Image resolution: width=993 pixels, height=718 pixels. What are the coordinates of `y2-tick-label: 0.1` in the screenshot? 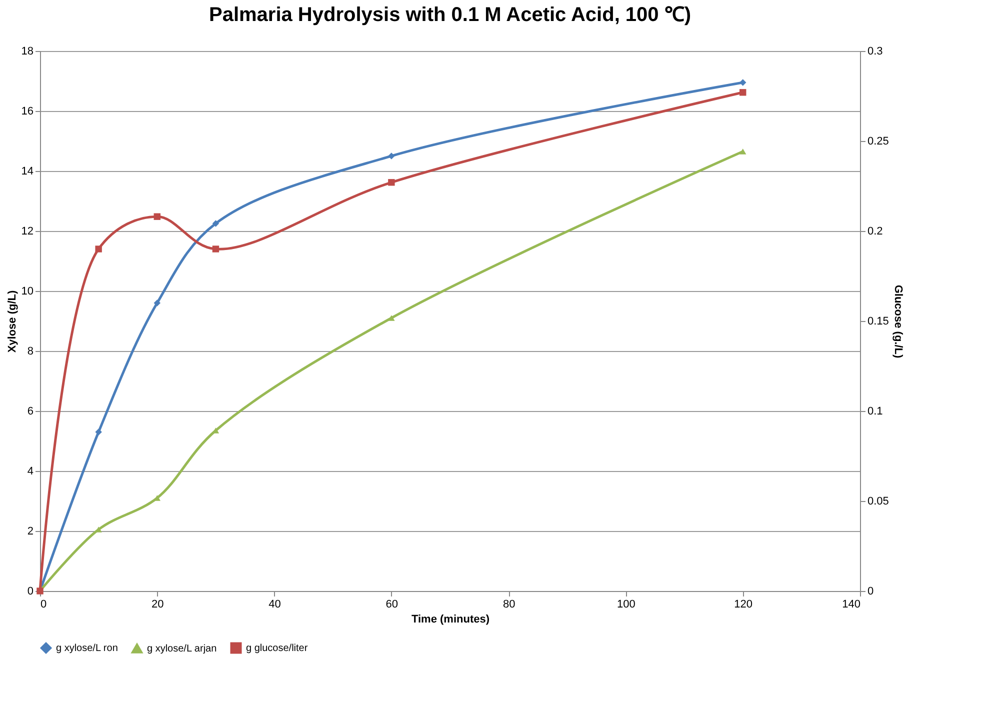 It's located at (875, 412).